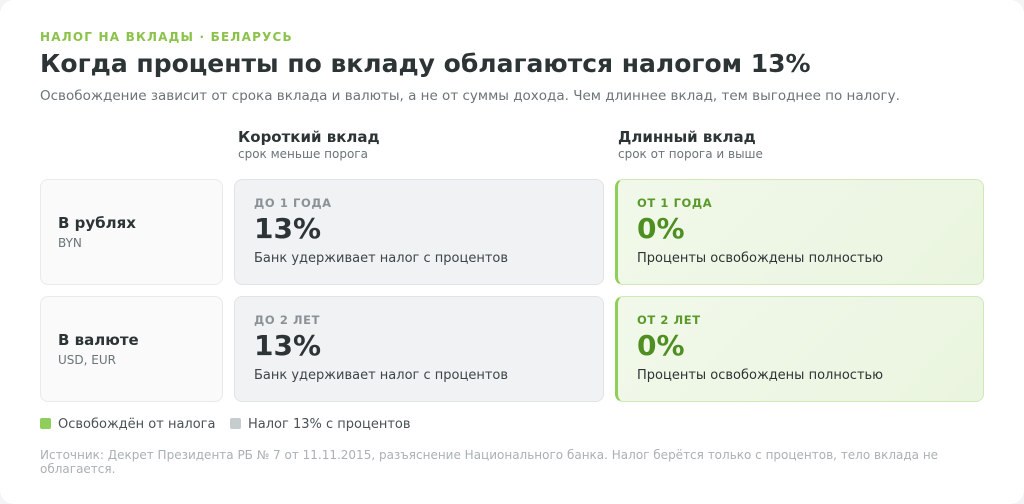 Image resolution: width=1024 pixels, height=504 pixels. Describe the element at coordinates (287, 320) in the screenshot. I see `cell-tag: ДО 2 ЛЕТ` at that location.